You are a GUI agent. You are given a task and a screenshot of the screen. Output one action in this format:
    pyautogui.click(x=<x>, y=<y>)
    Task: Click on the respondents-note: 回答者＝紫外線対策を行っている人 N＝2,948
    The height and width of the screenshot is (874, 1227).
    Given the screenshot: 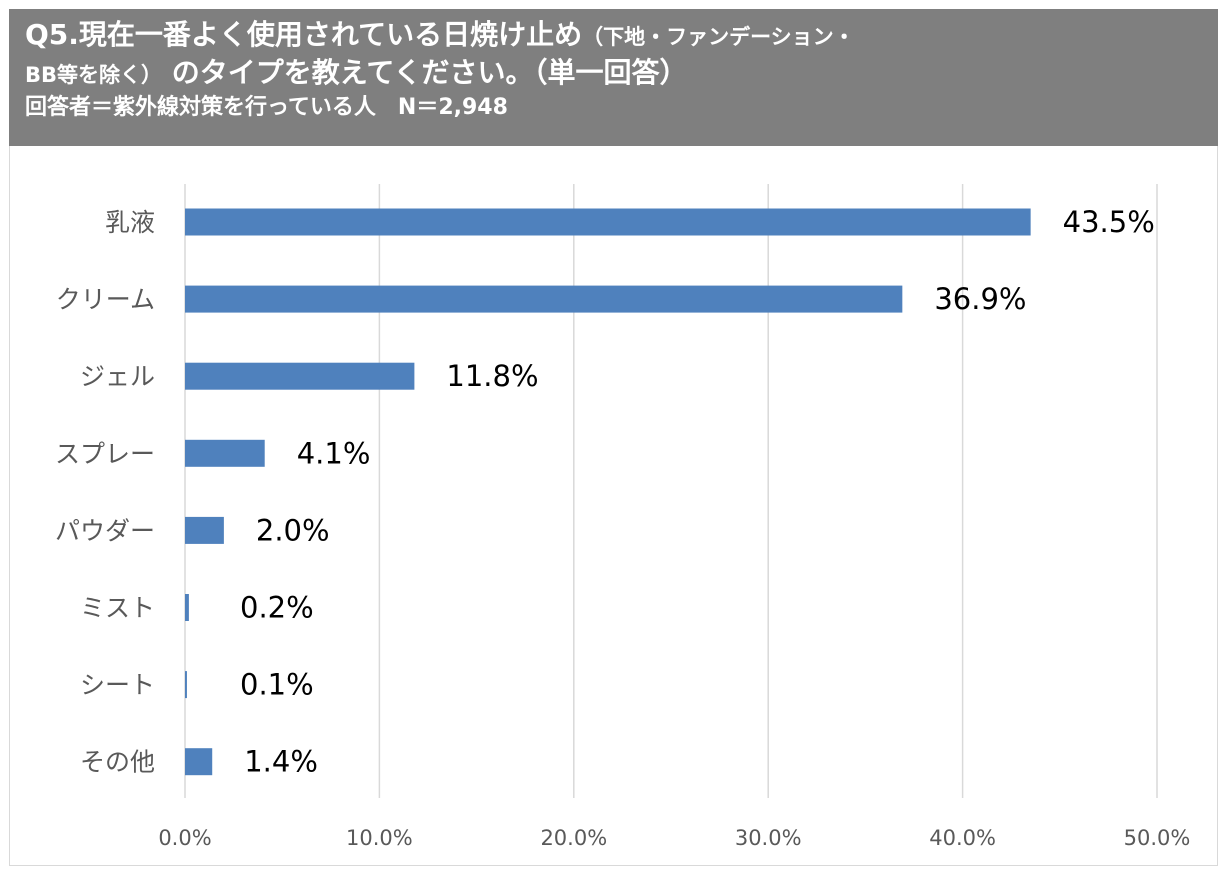 What is the action you would take?
    pyautogui.click(x=266, y=107)
    